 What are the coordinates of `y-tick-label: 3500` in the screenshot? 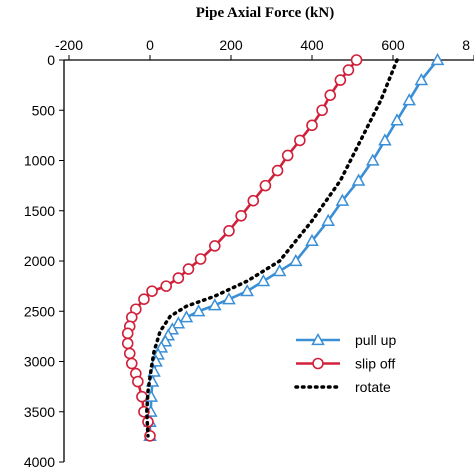 It's located at (39, 412).